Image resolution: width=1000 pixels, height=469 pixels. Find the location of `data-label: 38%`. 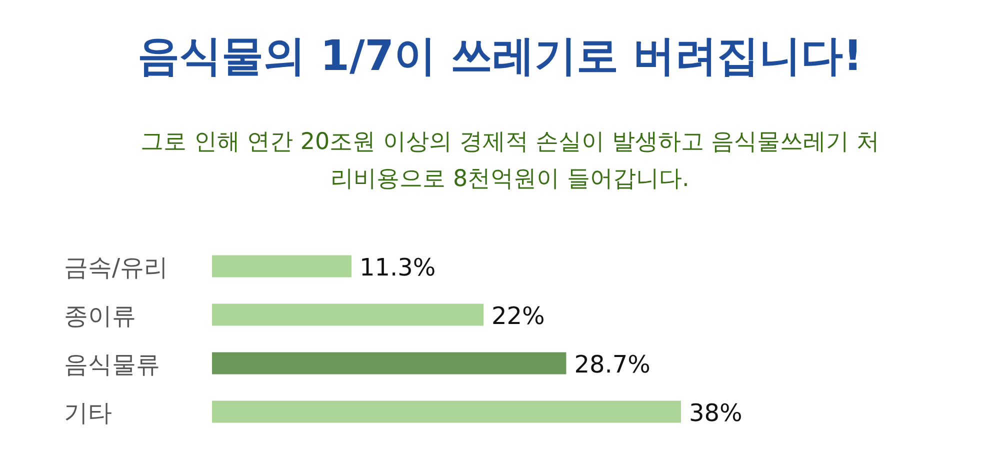

data-label: 38% is located at coordinates (715, 412).